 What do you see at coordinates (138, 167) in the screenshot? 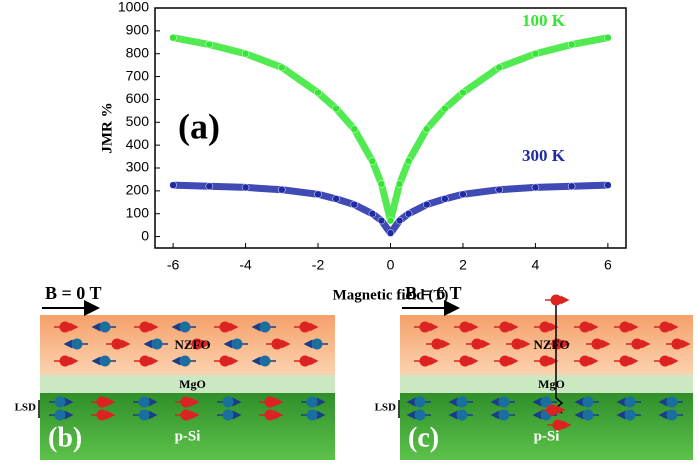
I see `y-tick-label: 300` at bounding box center [138, 167].